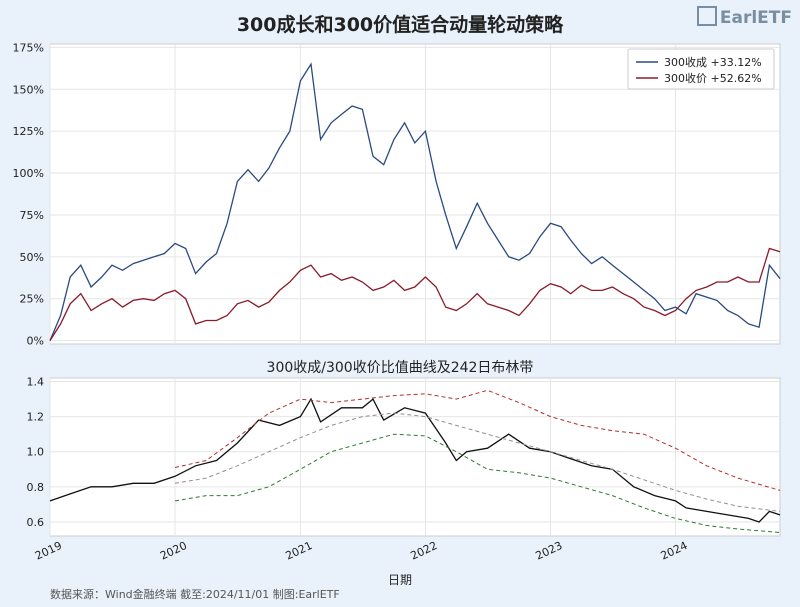  What do you see at coordinates (36, 452) in the screenshot?
I see `y-tick-label: 1.0` at bounding box center [36, 452].